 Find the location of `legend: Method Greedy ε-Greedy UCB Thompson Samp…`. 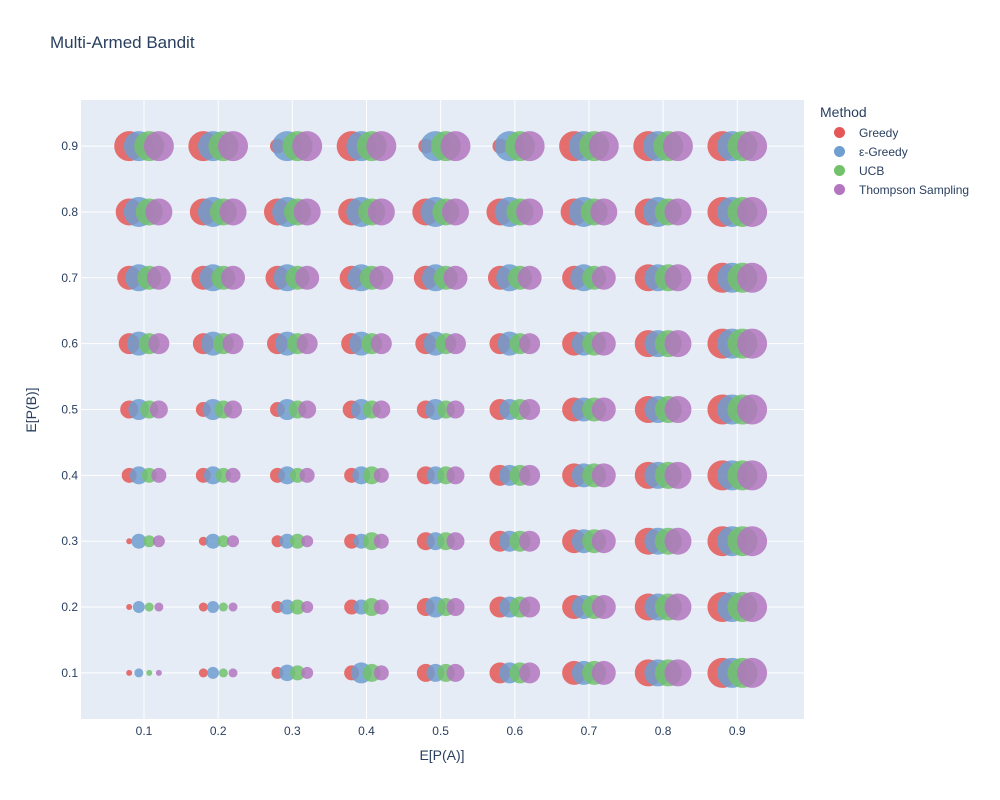

legend: Method Greedy ε-Greedy UCB Thompson Samp… is located at coordinates (894, 151).